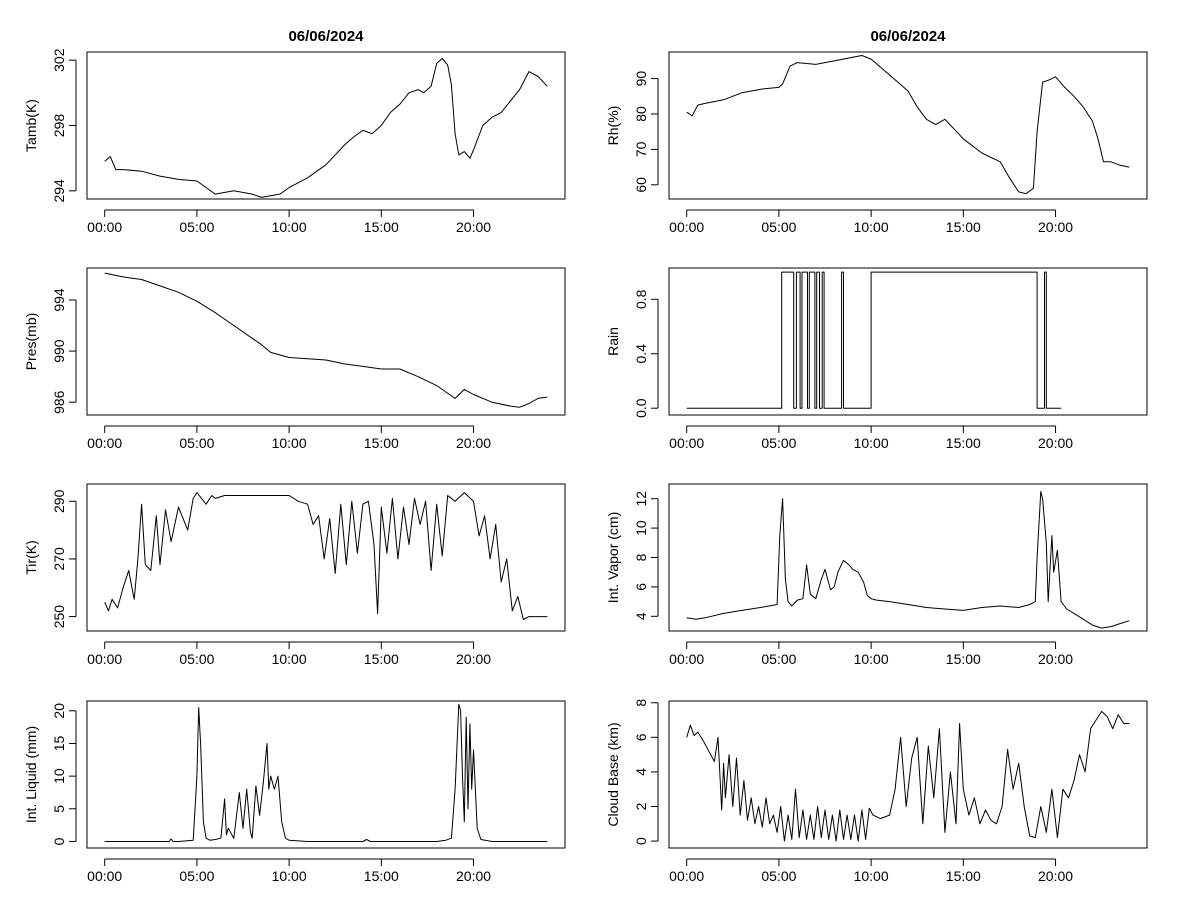 The width and height of the screenshot is (1200, 900). Describe the element at coordinates (31, 557) in the screenshot. I see `y-axis-label-tir: Tir(K)` at that location.